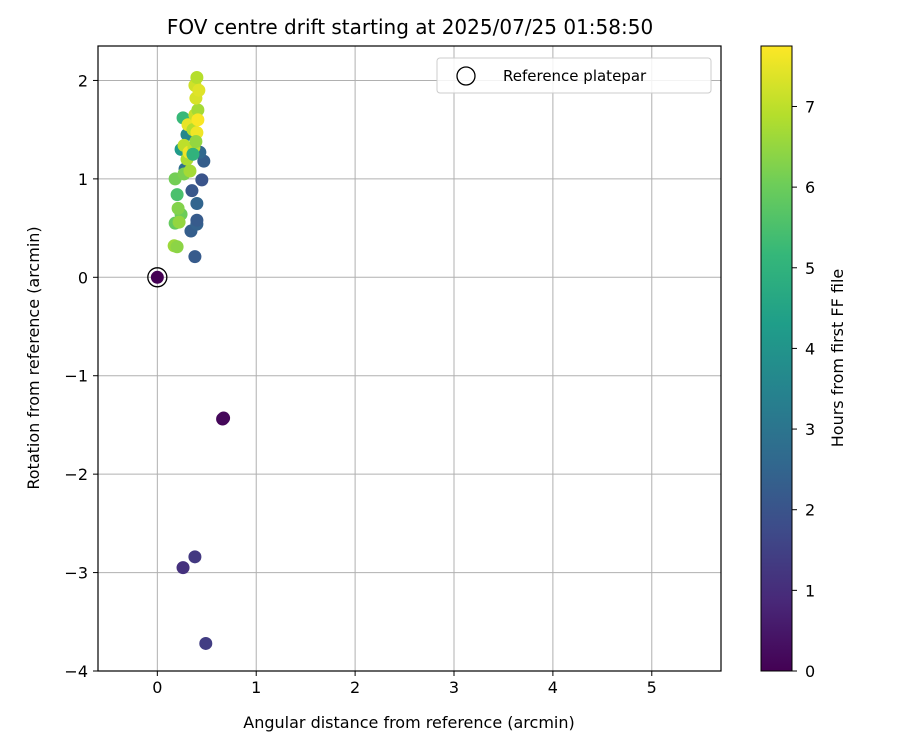 The height and width of the screenshot is (750, 900). Describe the element at coordinates (157, 687) in the screenshot. I see `x-tick-label: 0` at that location.